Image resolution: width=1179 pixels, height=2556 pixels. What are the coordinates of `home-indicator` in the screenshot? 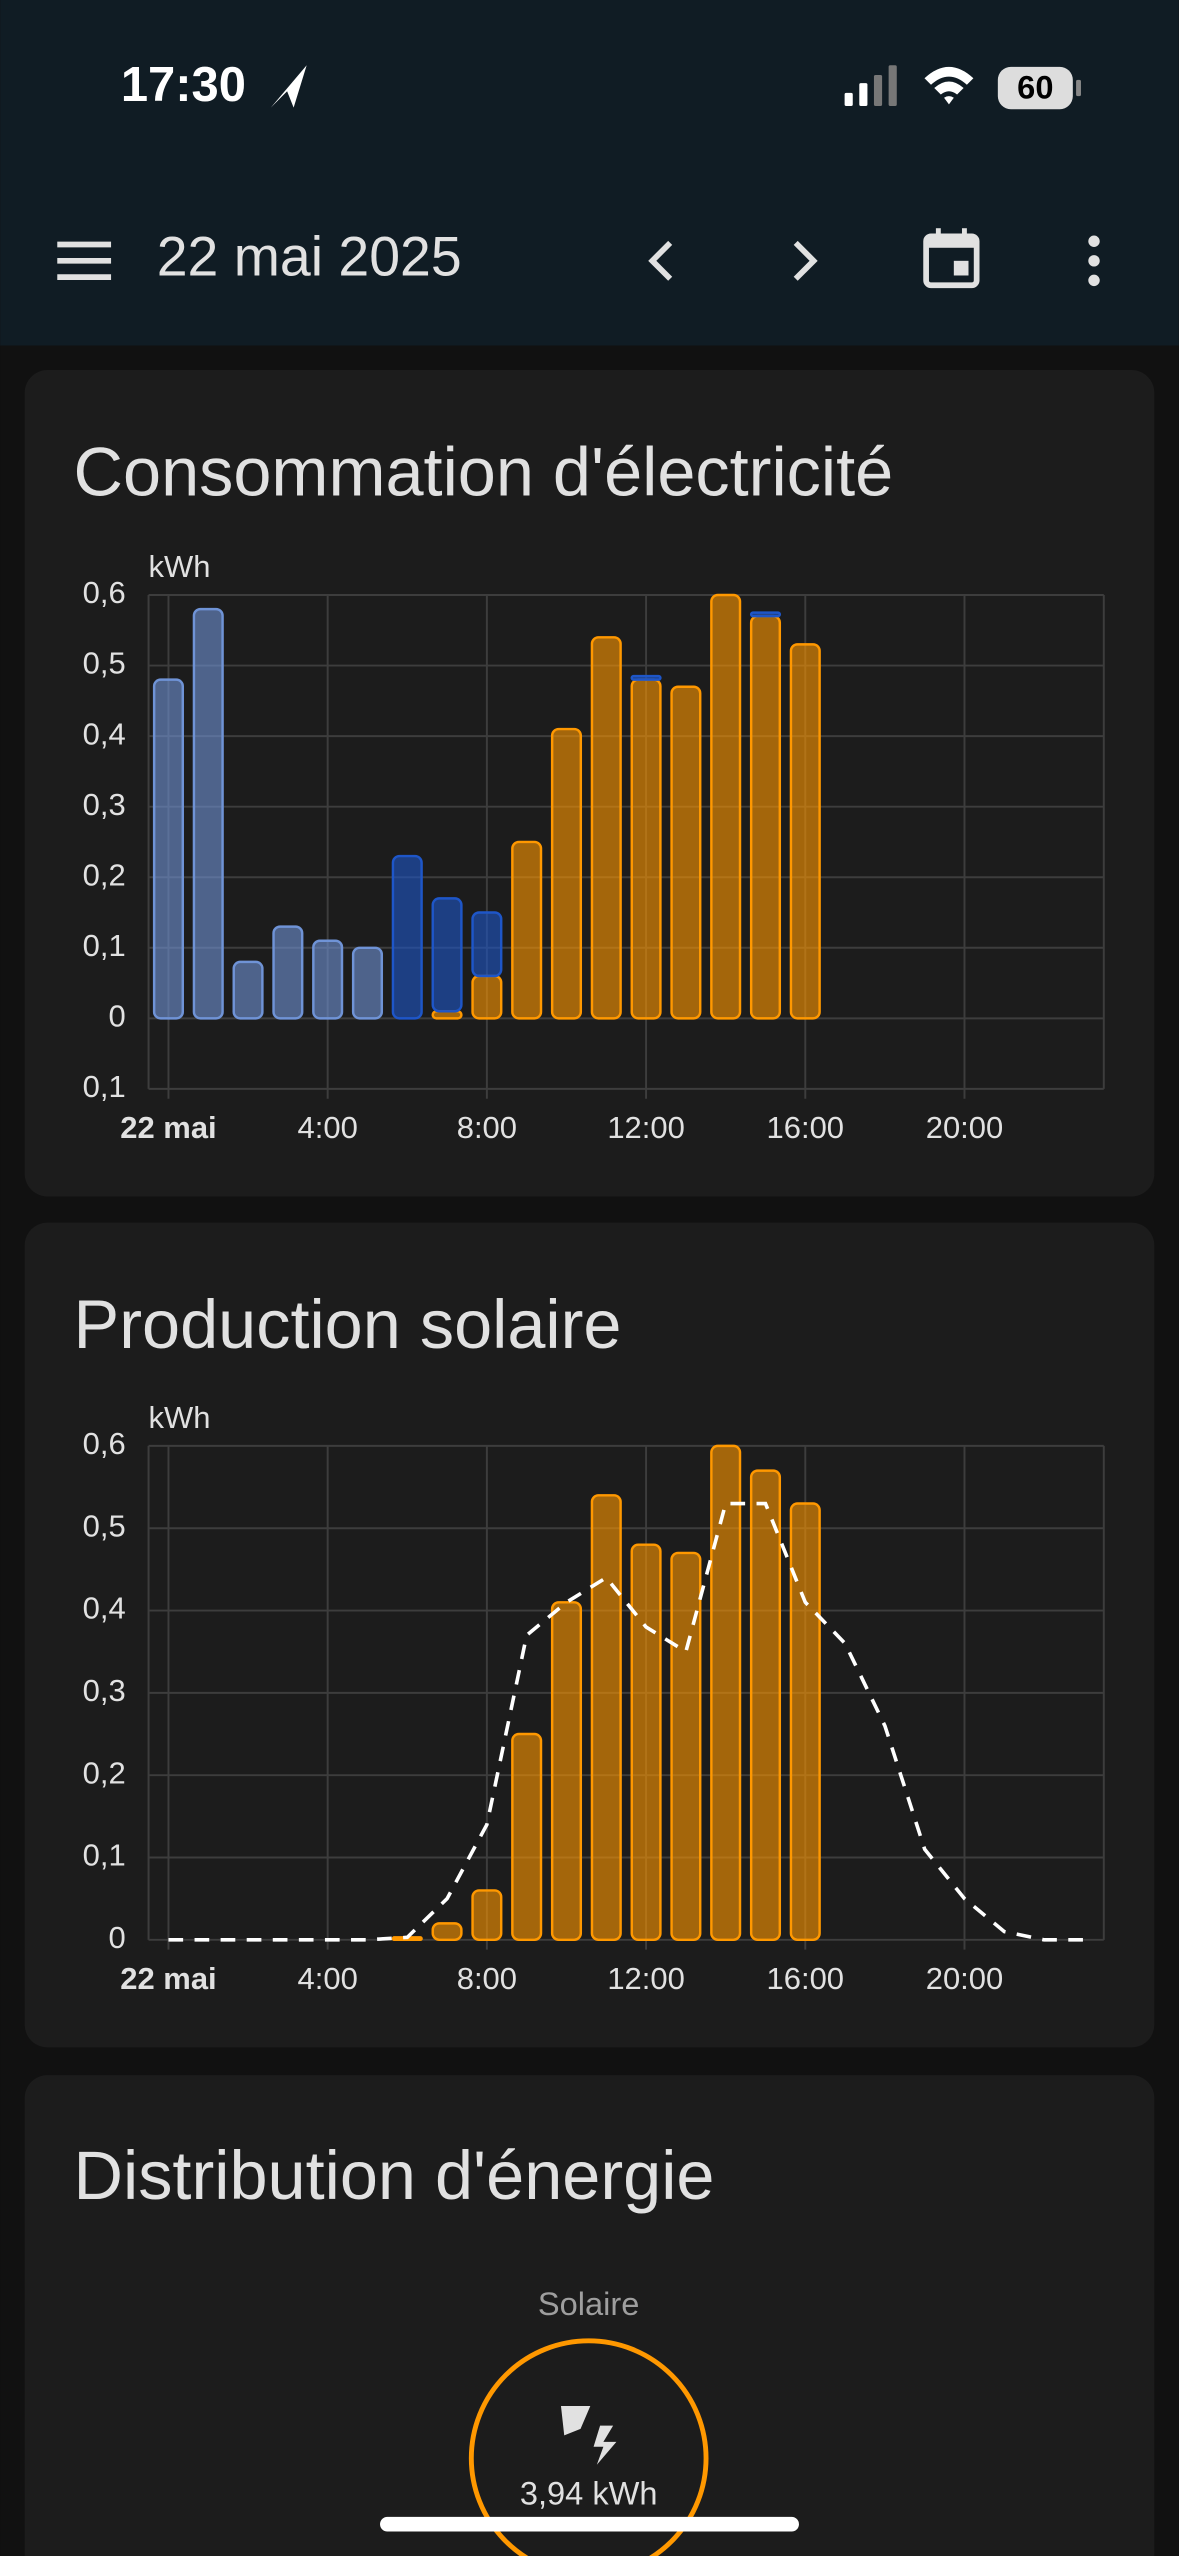 It's located at (589, 2524).